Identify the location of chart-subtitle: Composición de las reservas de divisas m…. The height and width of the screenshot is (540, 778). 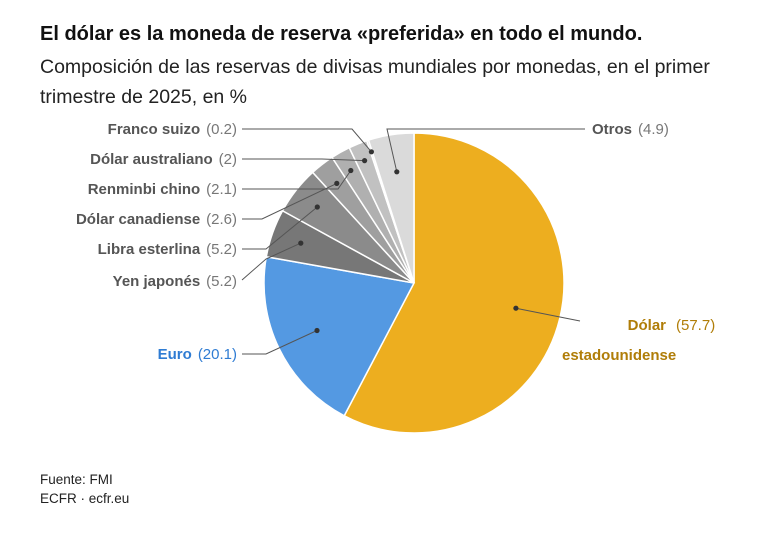
(375, 82).